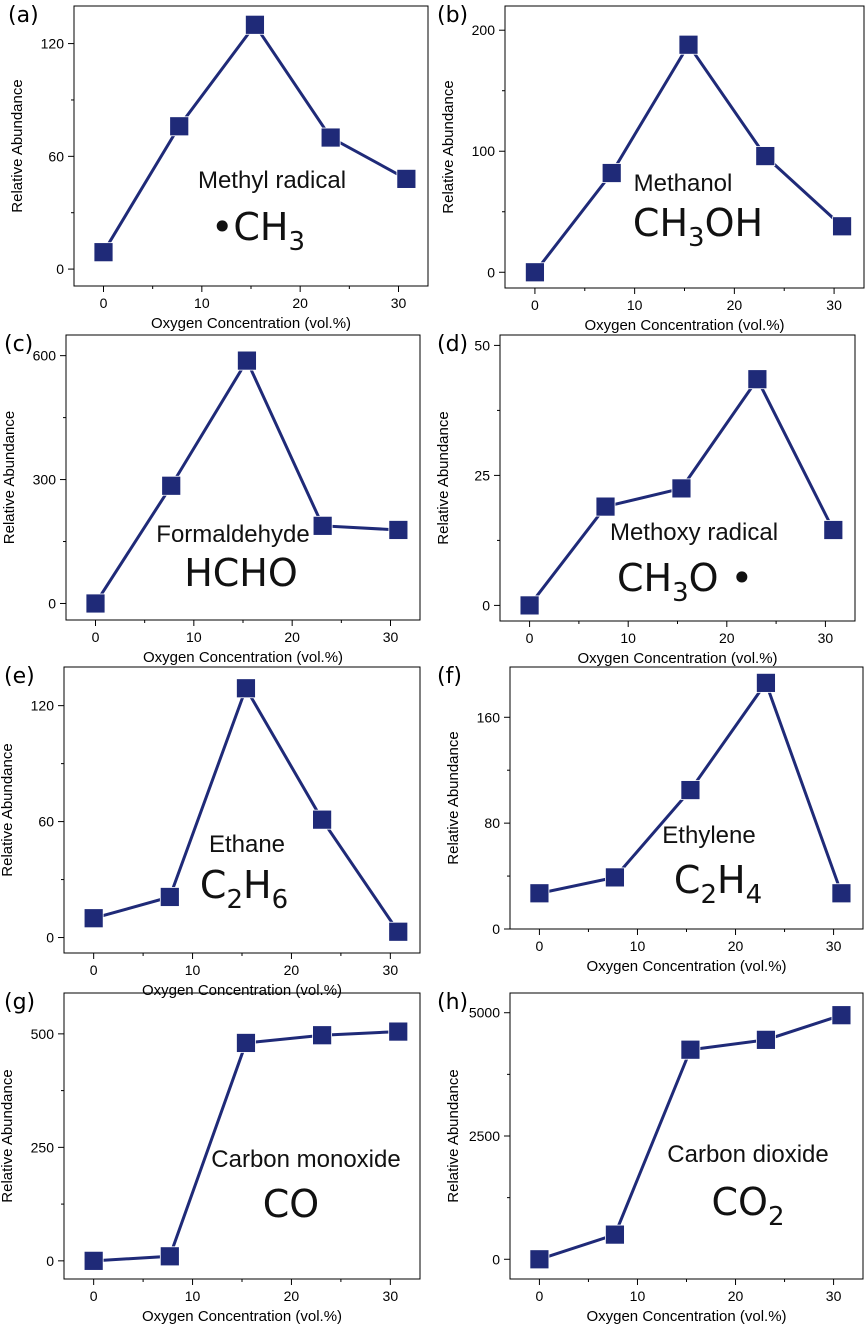 Image resolution: width=866 pixels, height=1330 pixels. I want to click on formula-subscript: 2, so click(708, 895).